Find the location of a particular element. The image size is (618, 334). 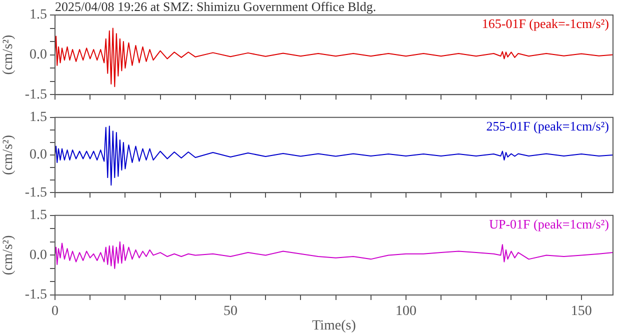

x-tick-label: 100 is located at coordinates (405, 312).